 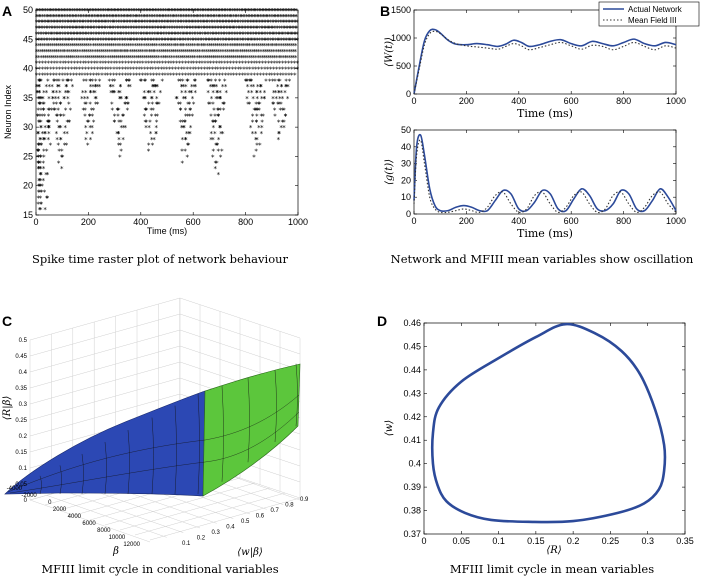 I want to click on mesh-line, so click(x=128, y=462).